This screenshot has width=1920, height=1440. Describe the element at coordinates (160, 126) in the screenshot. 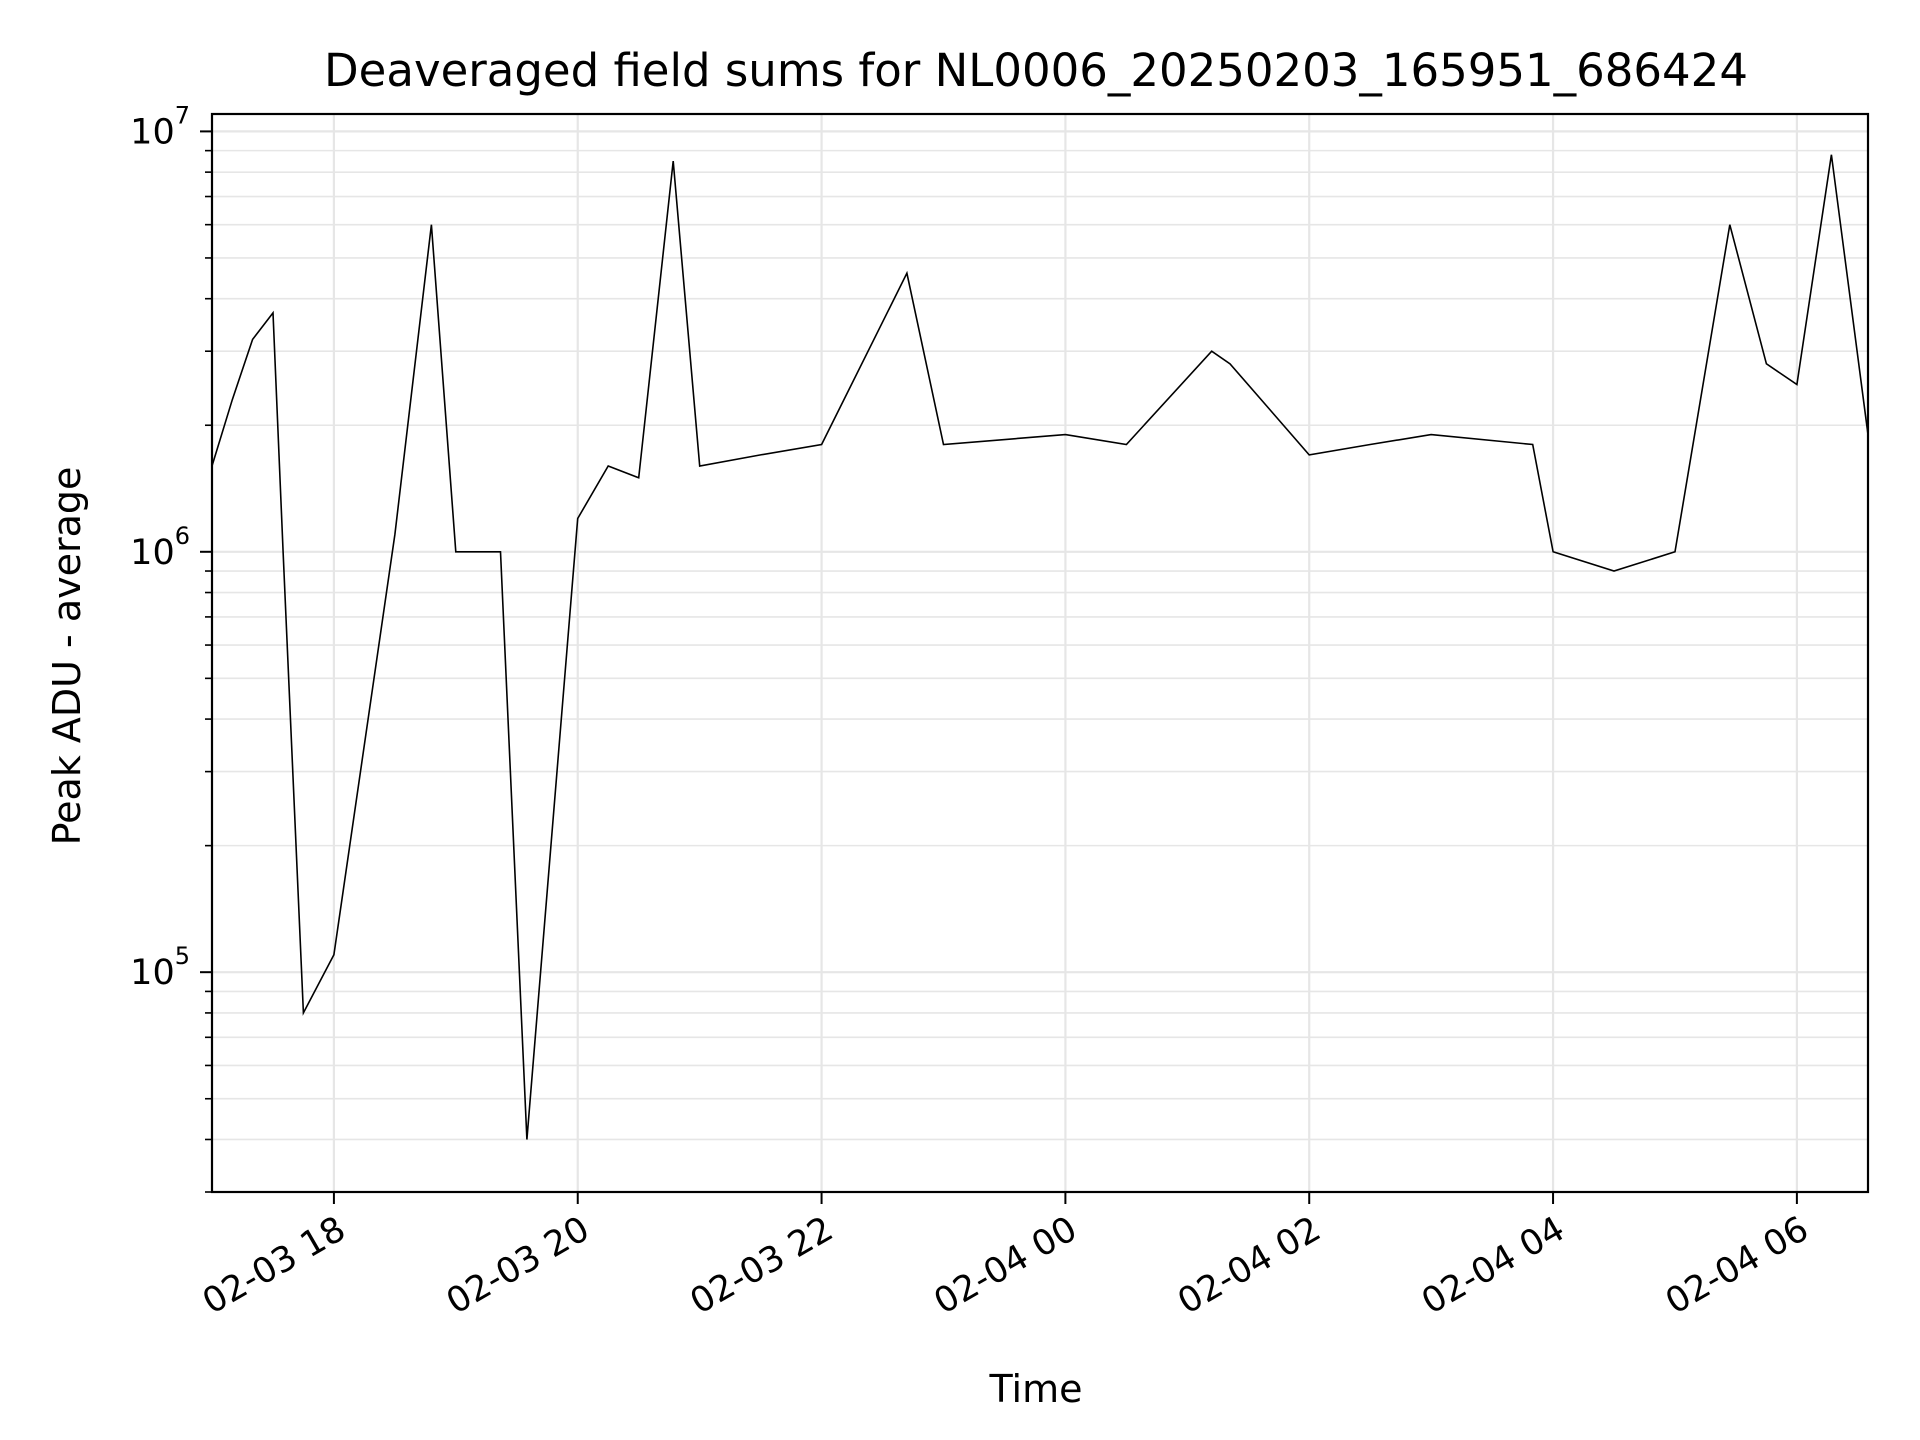

I see `y-tick-label: 10⁷` at that location.